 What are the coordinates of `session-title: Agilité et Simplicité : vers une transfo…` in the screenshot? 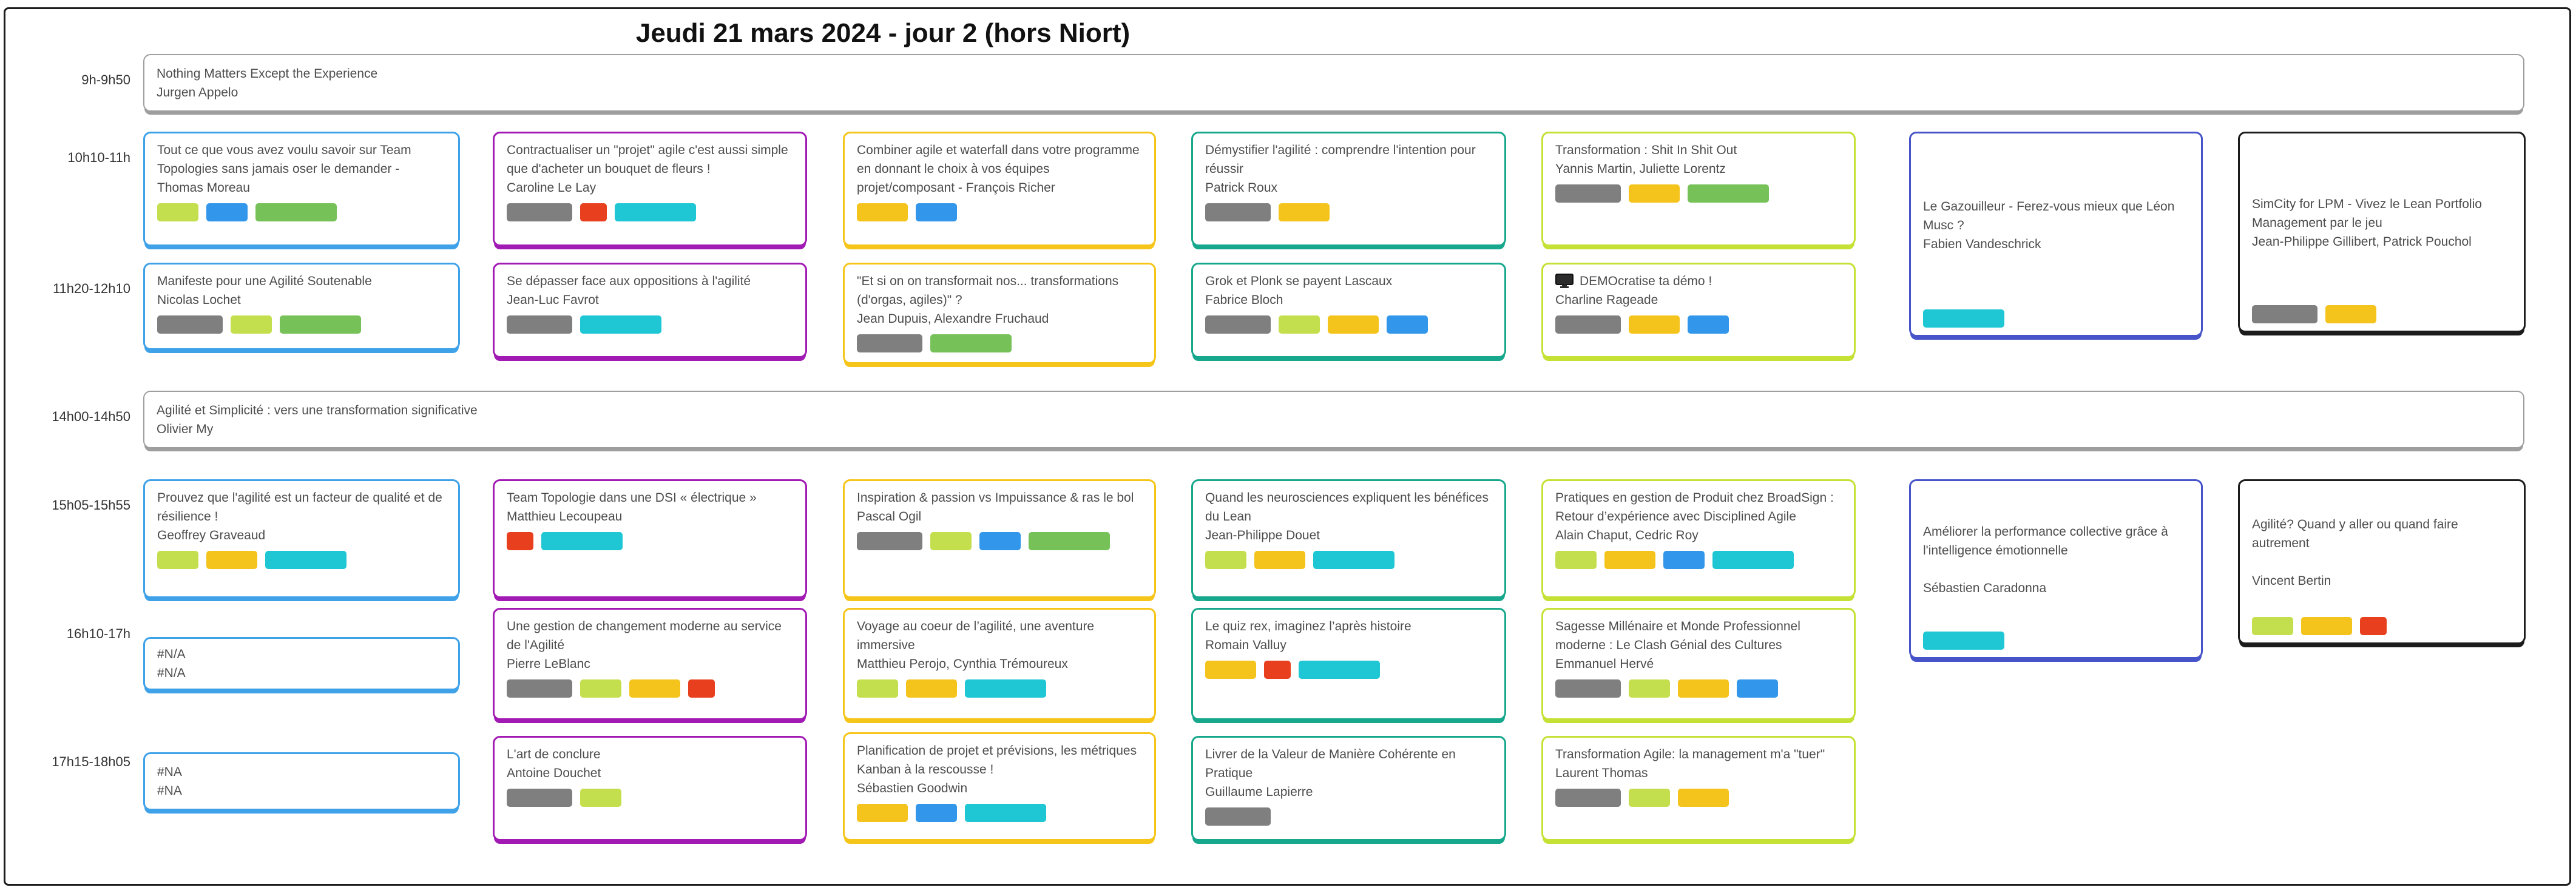 It's located at (317, 410).